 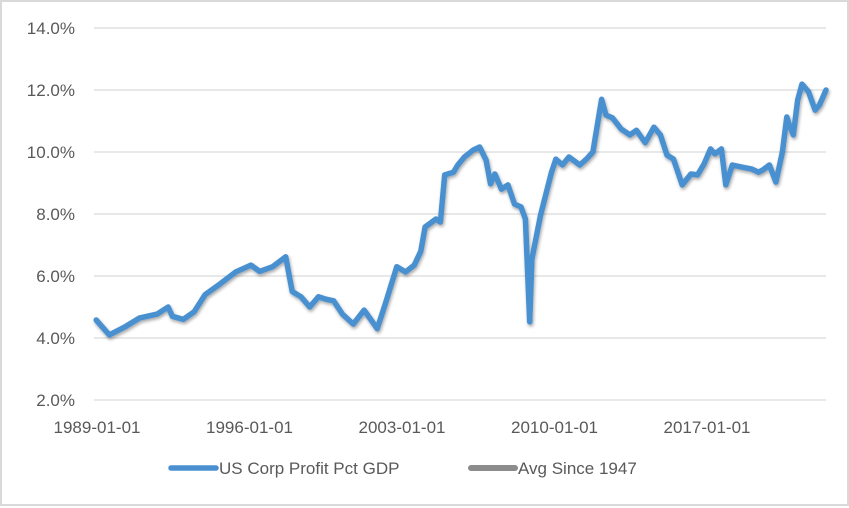 I want to click on legend: US Corp Profit Pct GDP Avg Since 1947, so click(x=402, y=468).